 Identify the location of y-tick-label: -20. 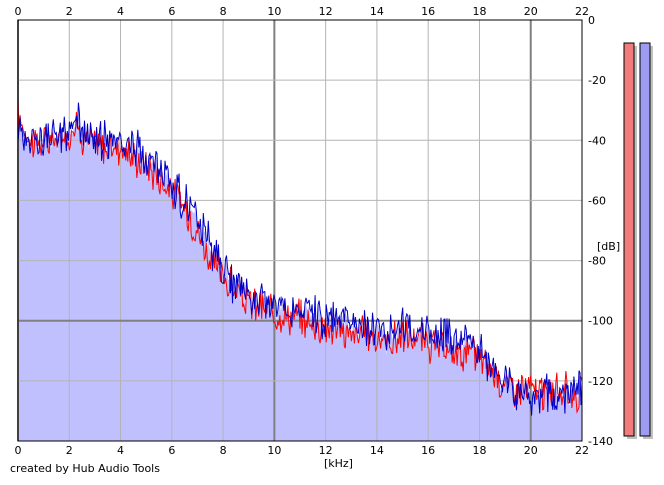
(597, 80).